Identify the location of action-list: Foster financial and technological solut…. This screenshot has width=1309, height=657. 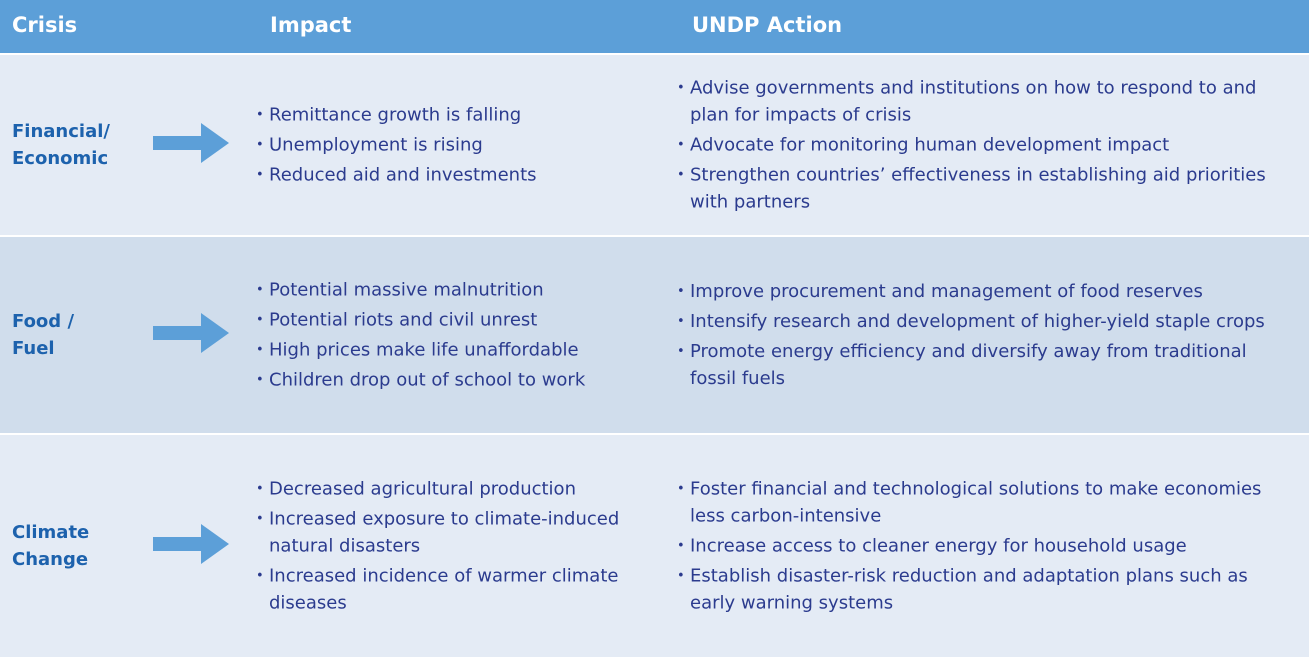
(984, 546).